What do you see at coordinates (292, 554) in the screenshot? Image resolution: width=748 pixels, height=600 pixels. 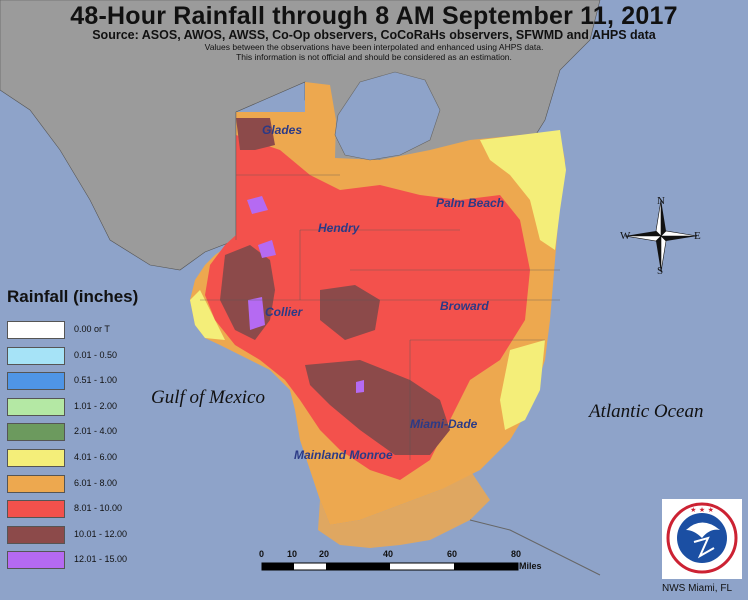 I see `scale-tick-10: 10` at bounding box center [292, 554].